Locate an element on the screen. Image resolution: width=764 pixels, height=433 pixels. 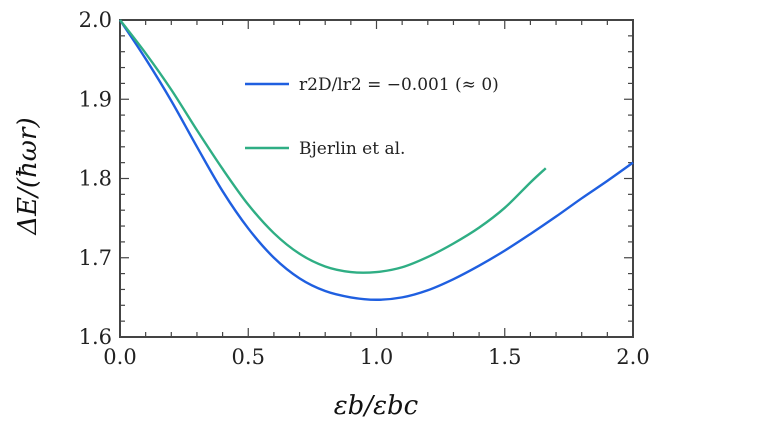
x-tick-label: 2.0 is located at coordinates (632, 357).